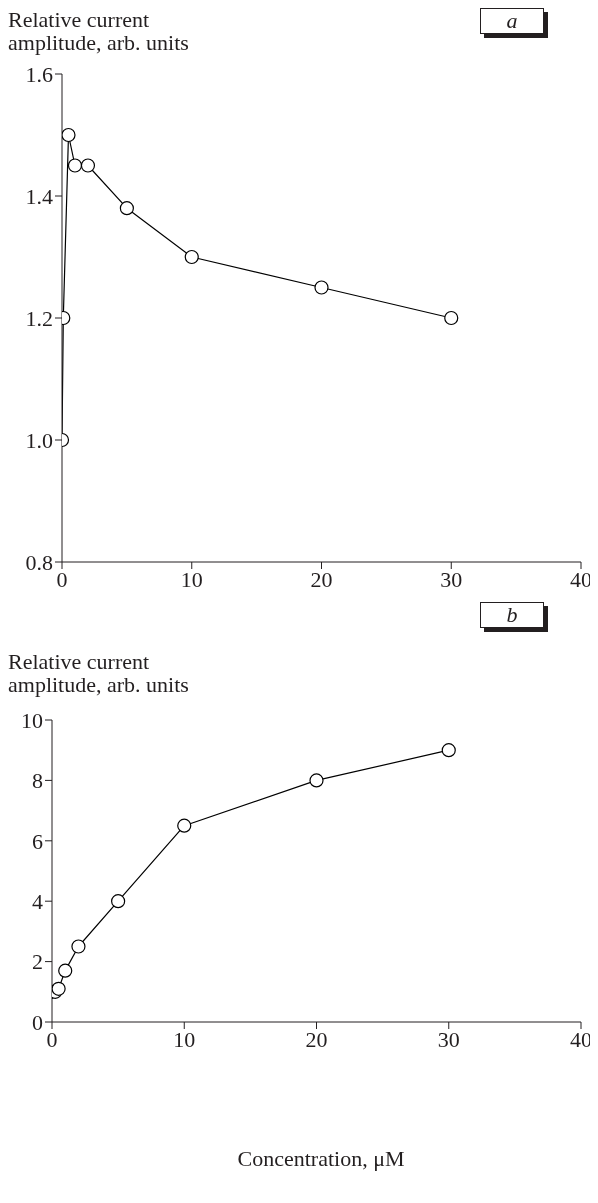 This screenshot has height=1203, width=598. What do you see at coordinates (512, 615) in the screenshot?
I see `chart-title: b` at bounding box center [512, 615].